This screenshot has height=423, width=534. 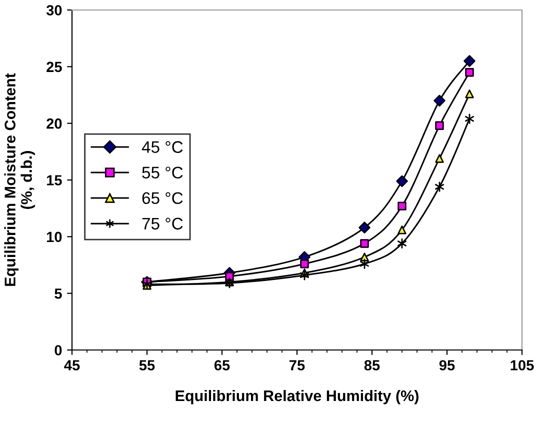 What do you see at coordinates (54, 10) in the screenshot?
I see `y-tick-label: 30` at bounding box center [54, 10].